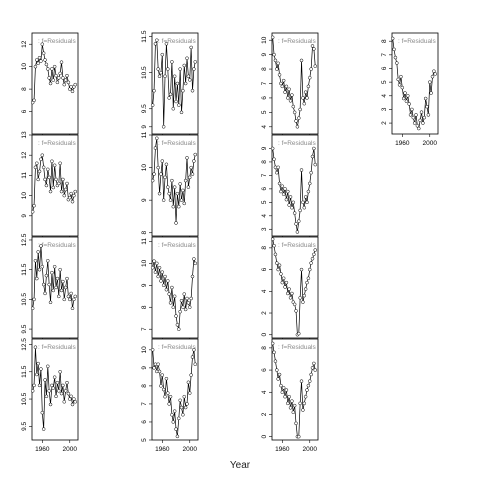 Image resolution: width=480 pixels, height=480 pixels. What do you see at coordinates (175, 389) in the screenshot?
I see `panel-1-3-frame` at bounding box center [175, 389].